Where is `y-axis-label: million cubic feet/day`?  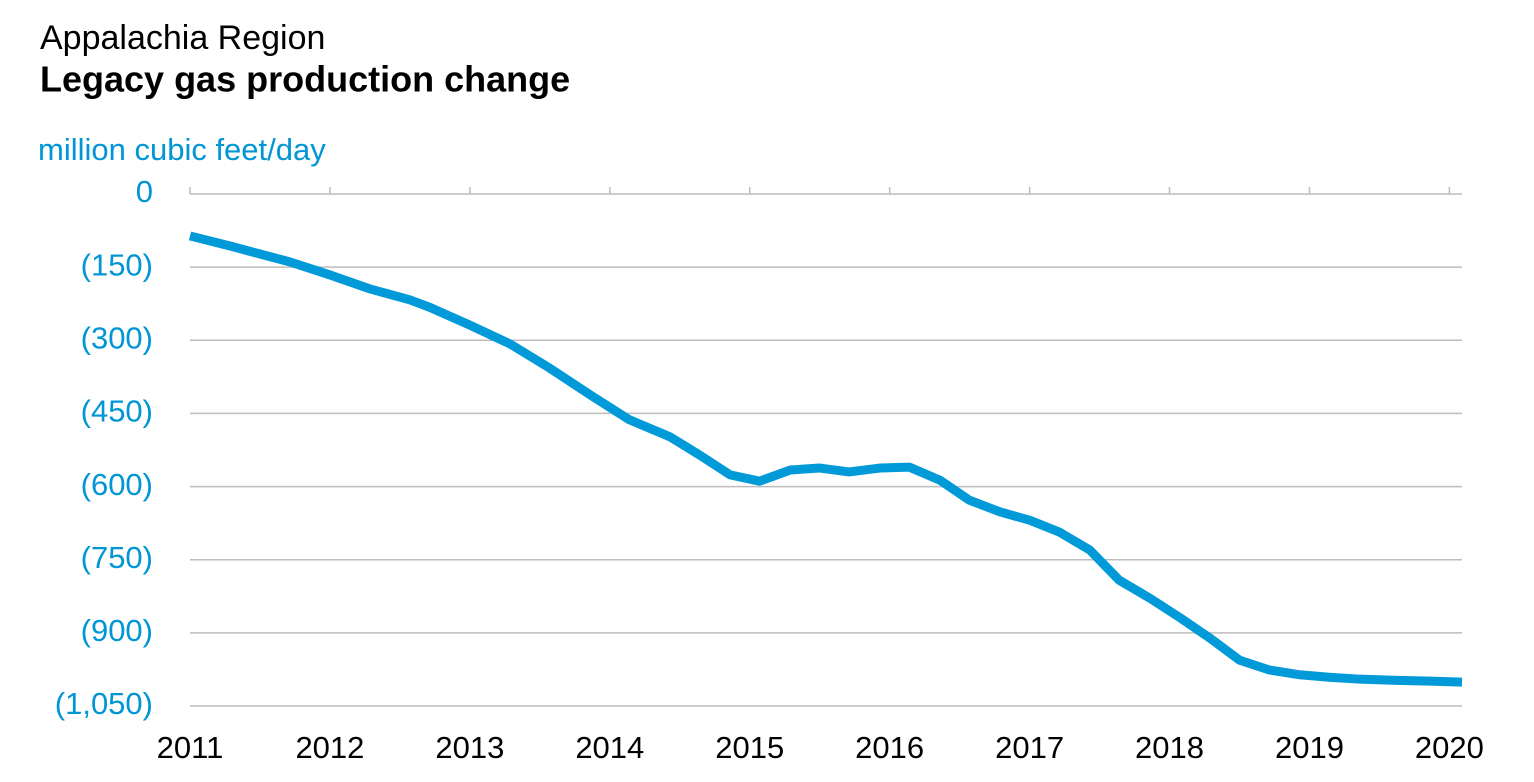
y-axis-label: million cubic feet/day is located at coordinates (182, 149).